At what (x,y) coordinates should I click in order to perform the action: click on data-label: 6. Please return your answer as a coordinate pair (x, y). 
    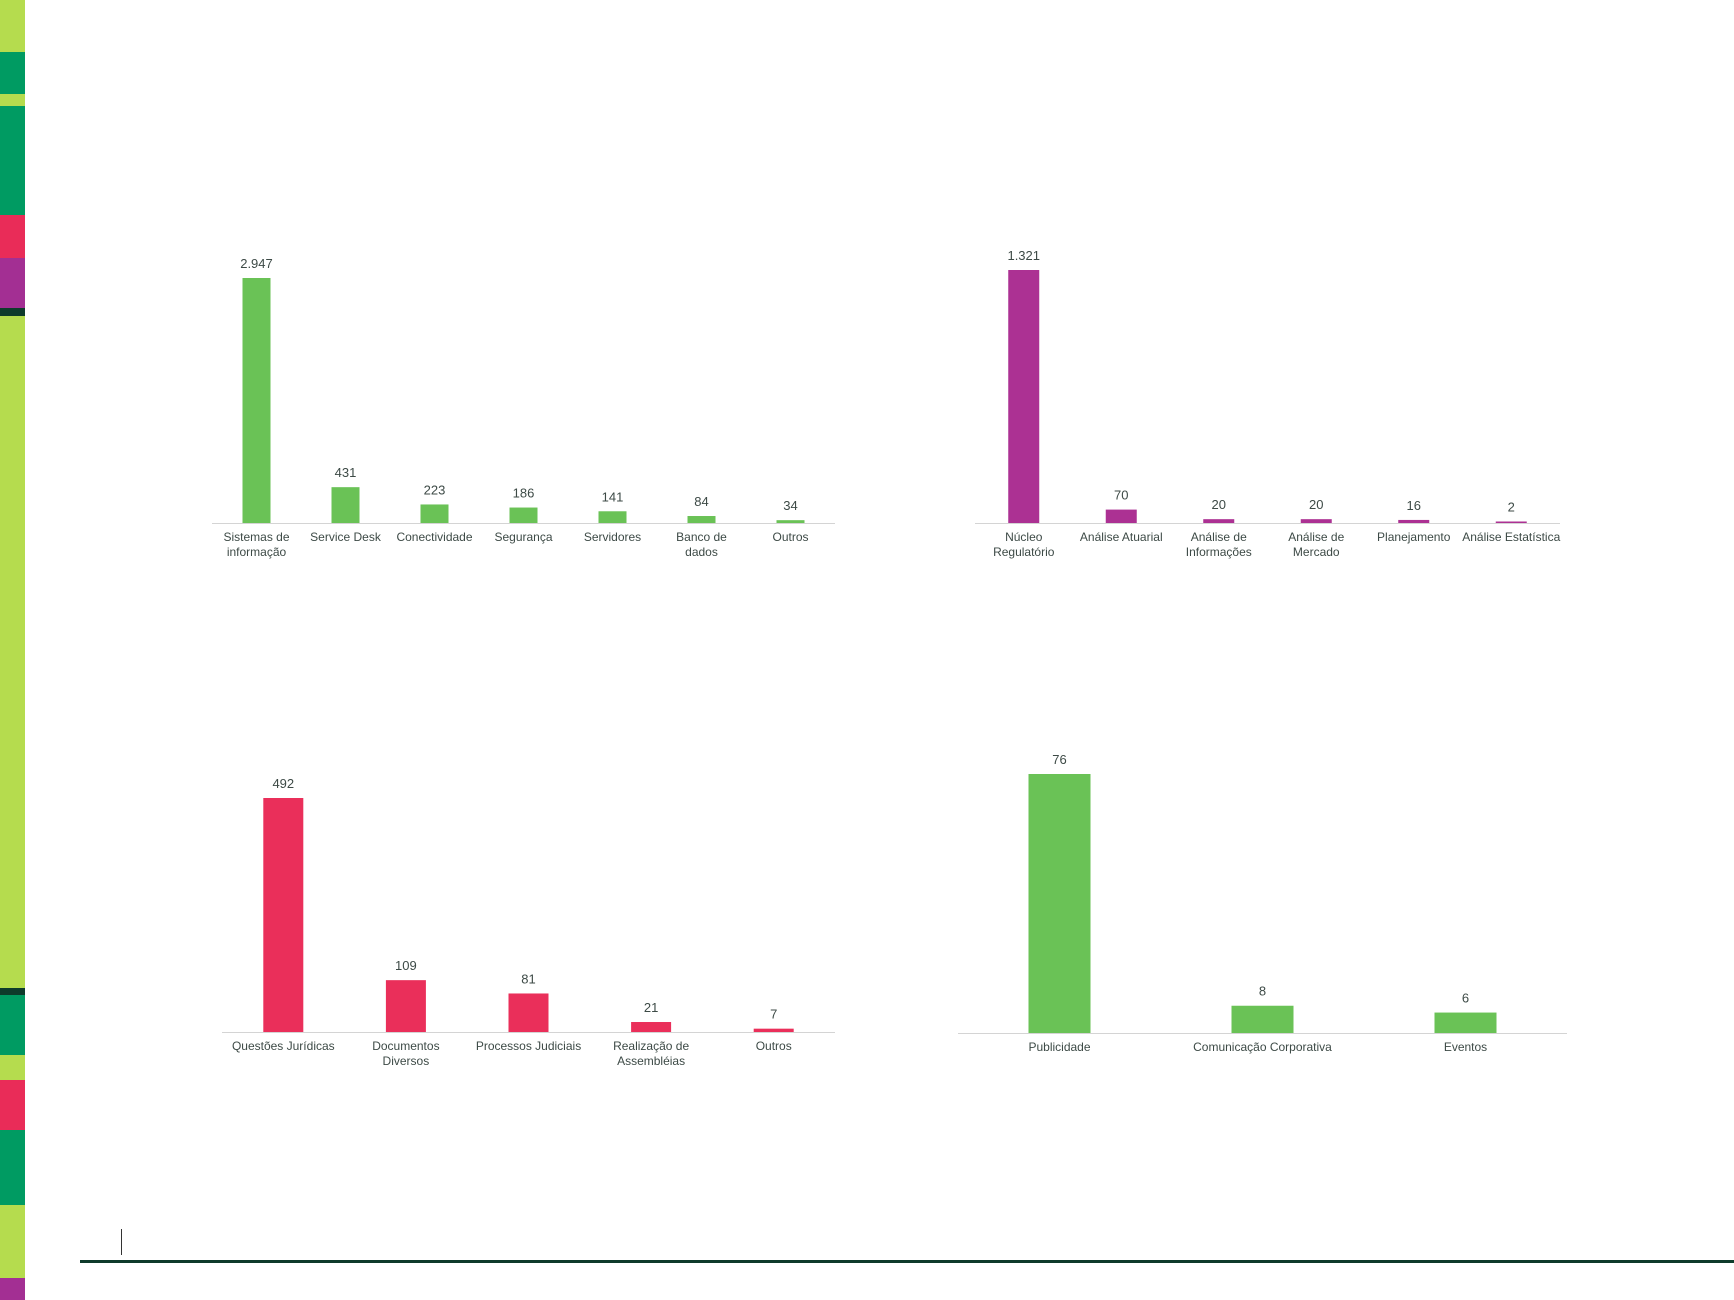
    Looking at the image, I should click on (1465, 998).